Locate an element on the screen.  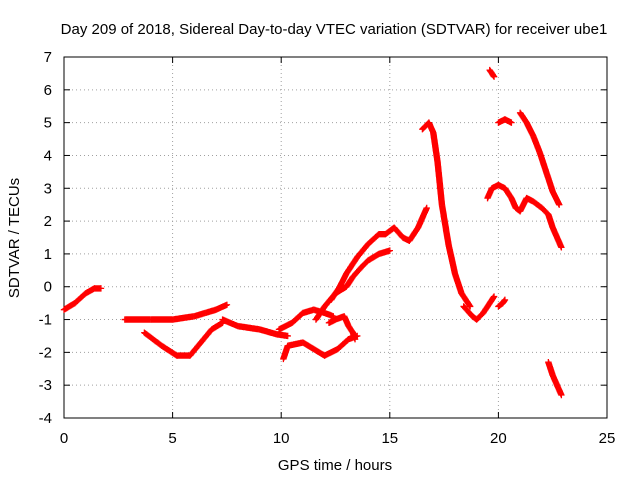
y-tick-label: 3 is located at coordinates (48, 188).